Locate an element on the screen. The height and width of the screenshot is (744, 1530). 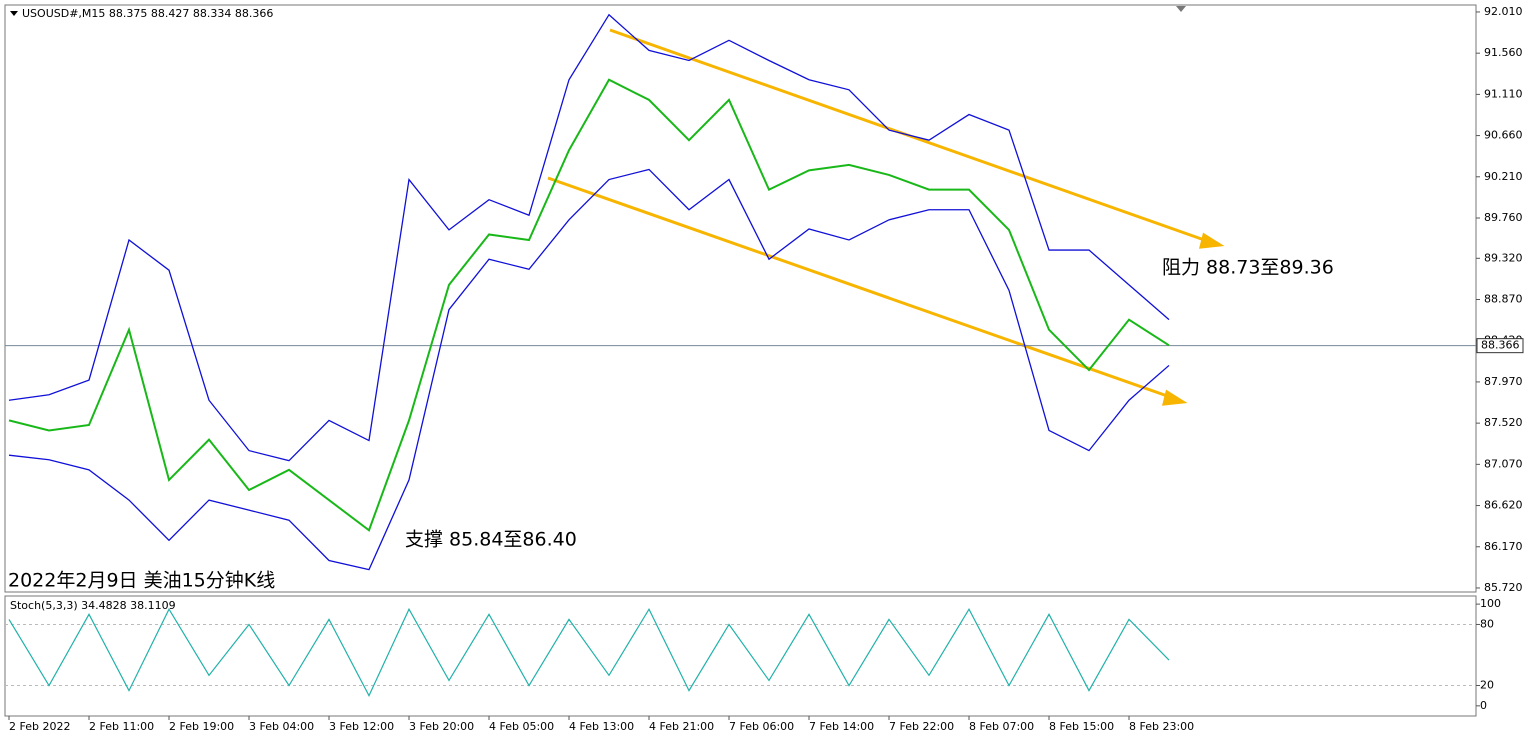
x-tick-label: 4 Feb 21:00 is located at coordinates (681, 726).